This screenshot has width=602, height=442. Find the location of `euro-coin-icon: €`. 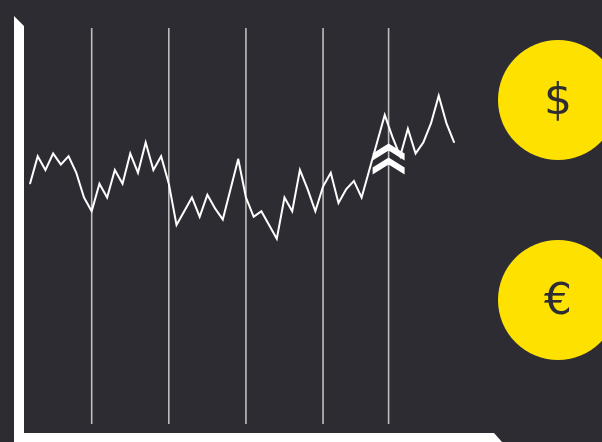

euro-coin-icon: € is located at coordinates (550, 300).